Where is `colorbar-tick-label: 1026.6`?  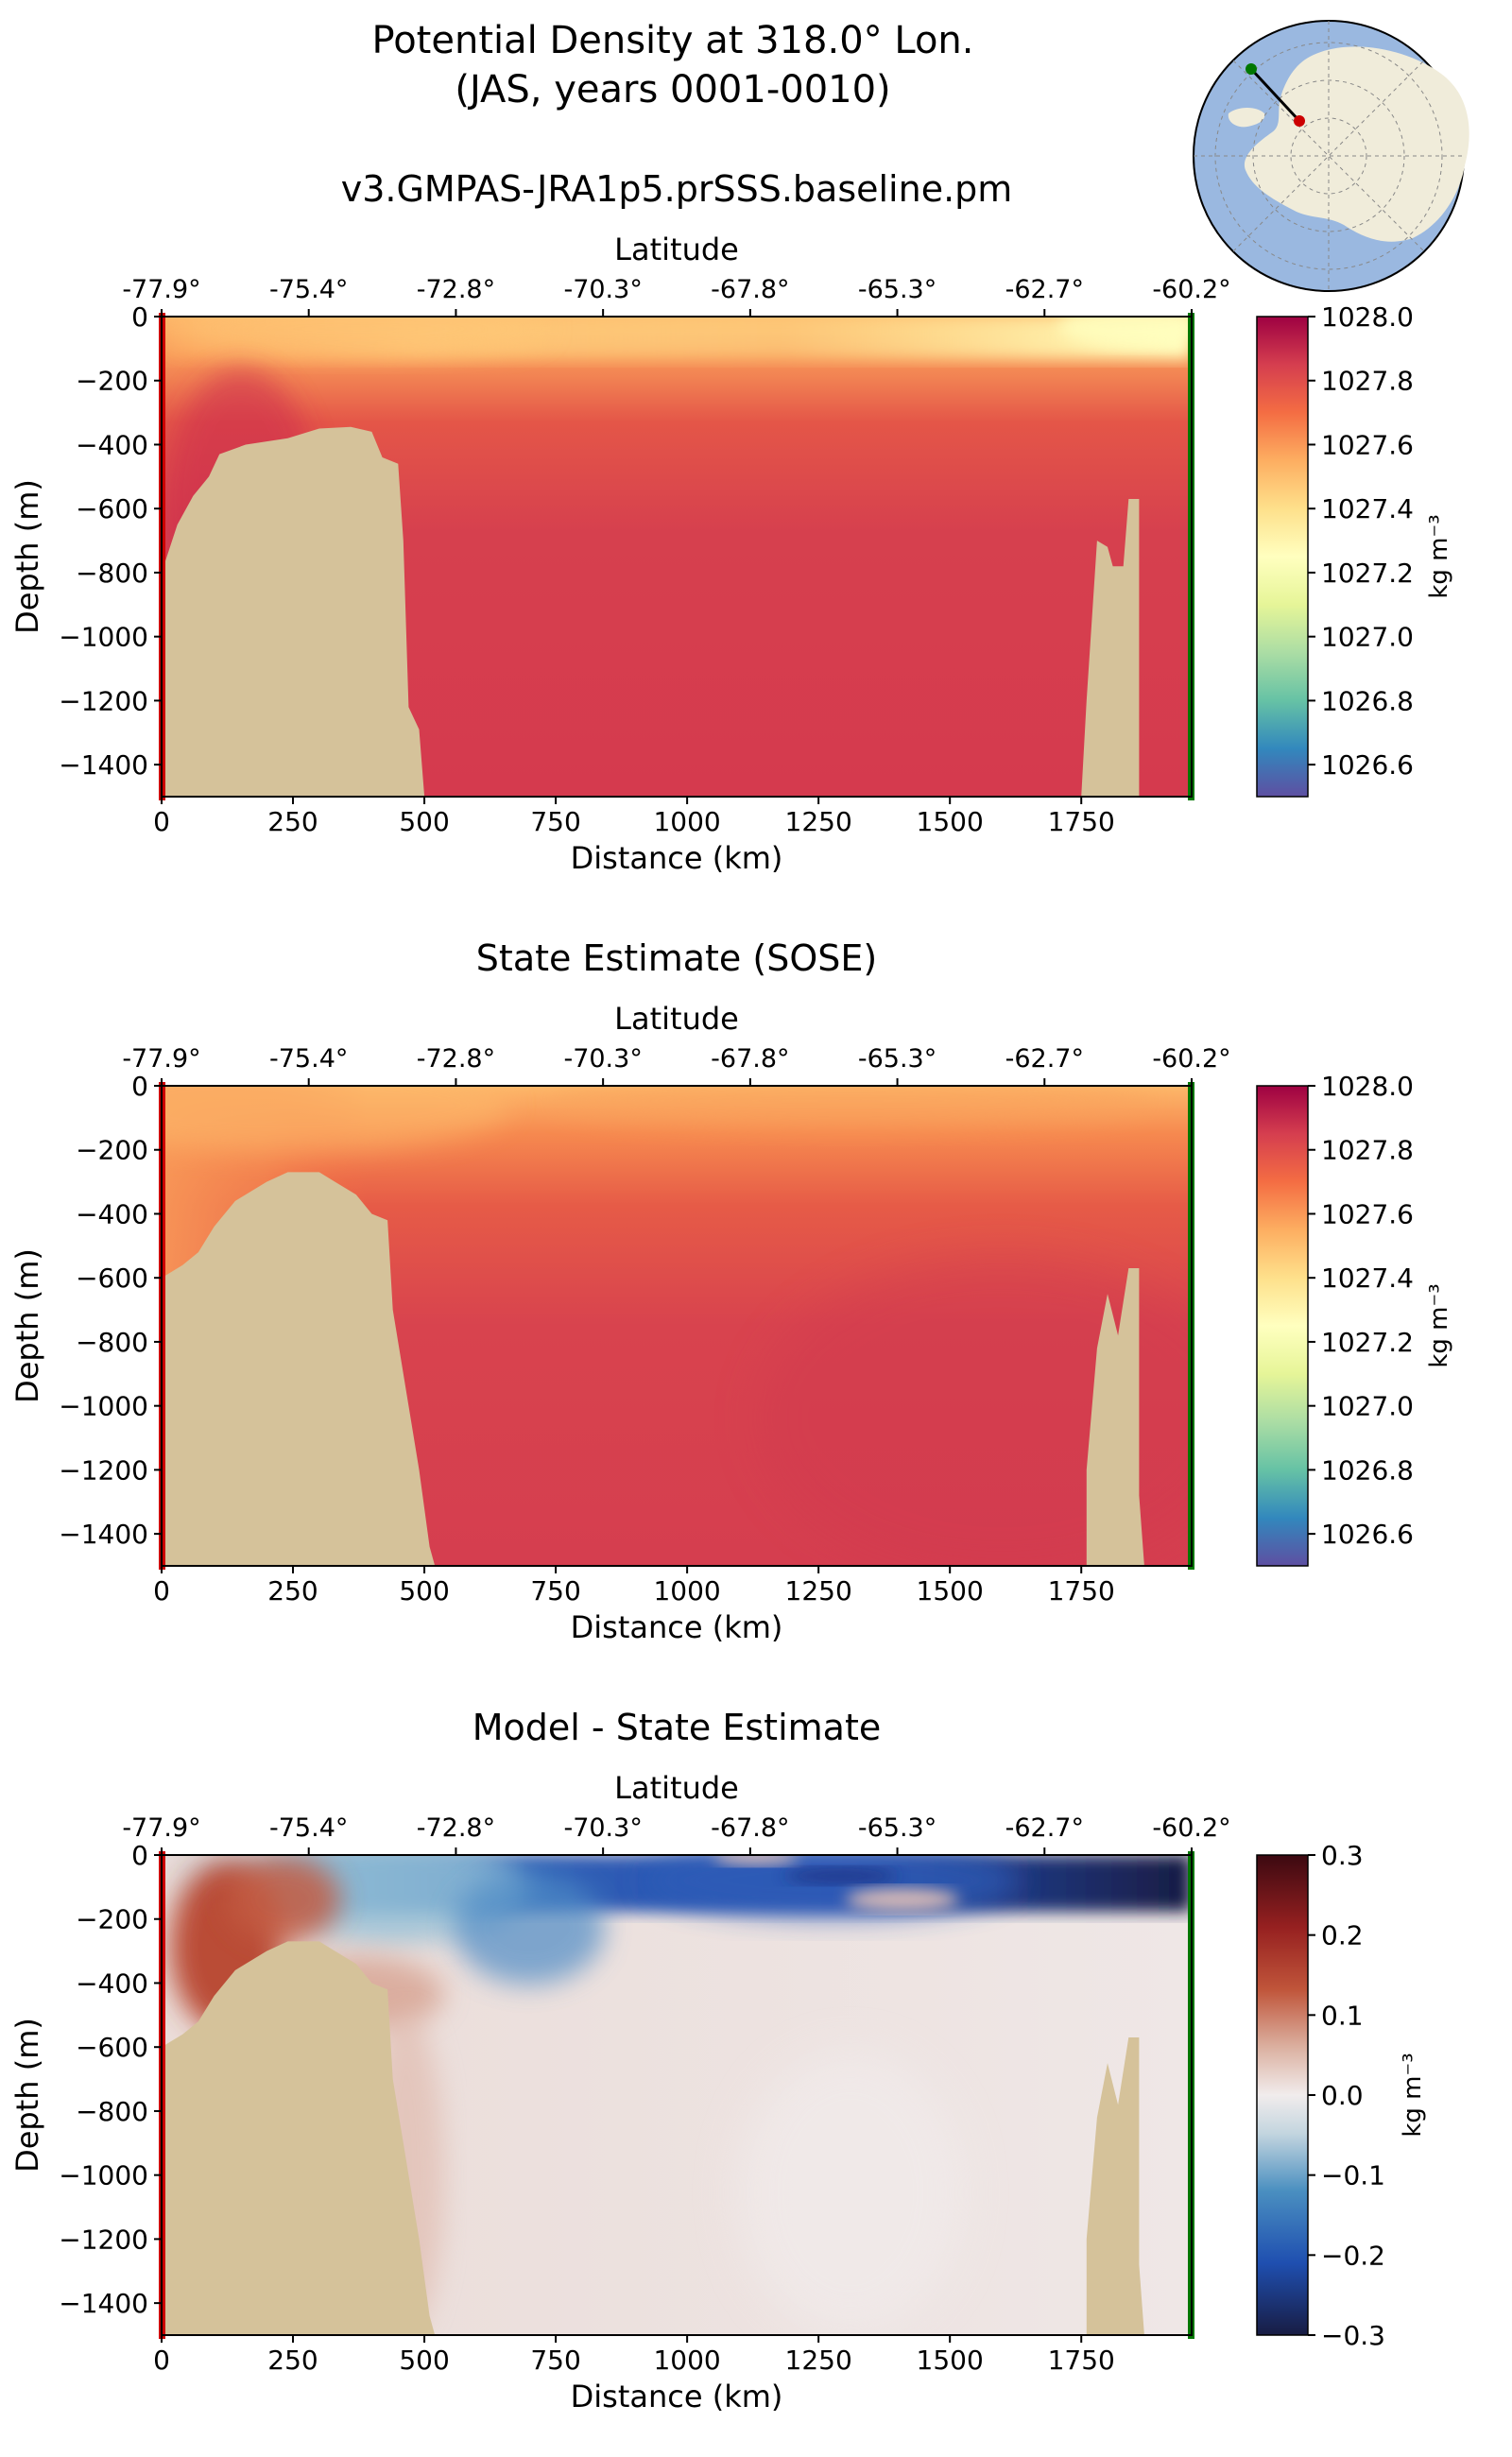 colorbar-tick-label: 1026.6 is located at coordinates (1367, 1534).